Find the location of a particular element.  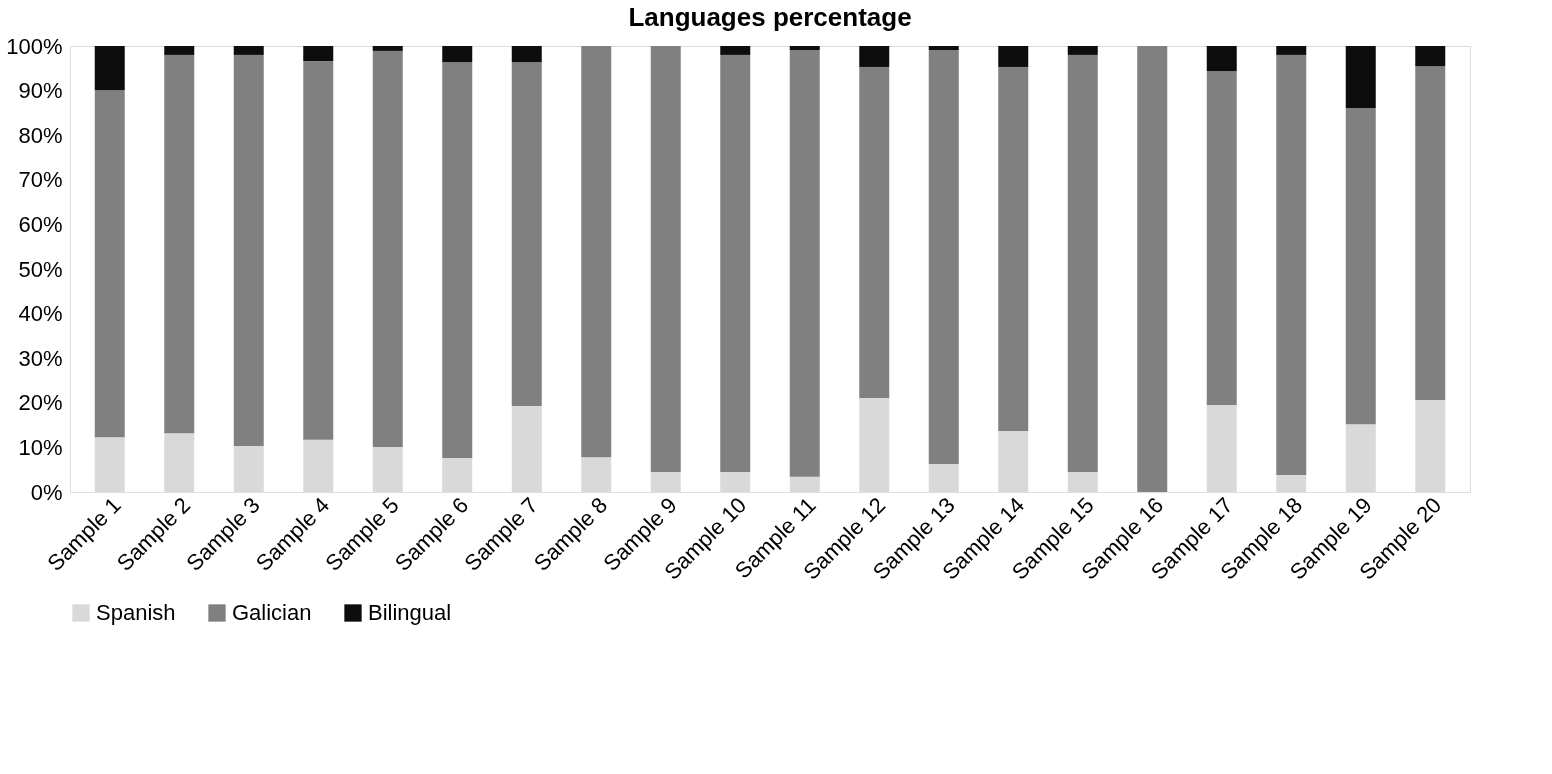

y-tick-label: 30% is located at coordinates (40, 358).